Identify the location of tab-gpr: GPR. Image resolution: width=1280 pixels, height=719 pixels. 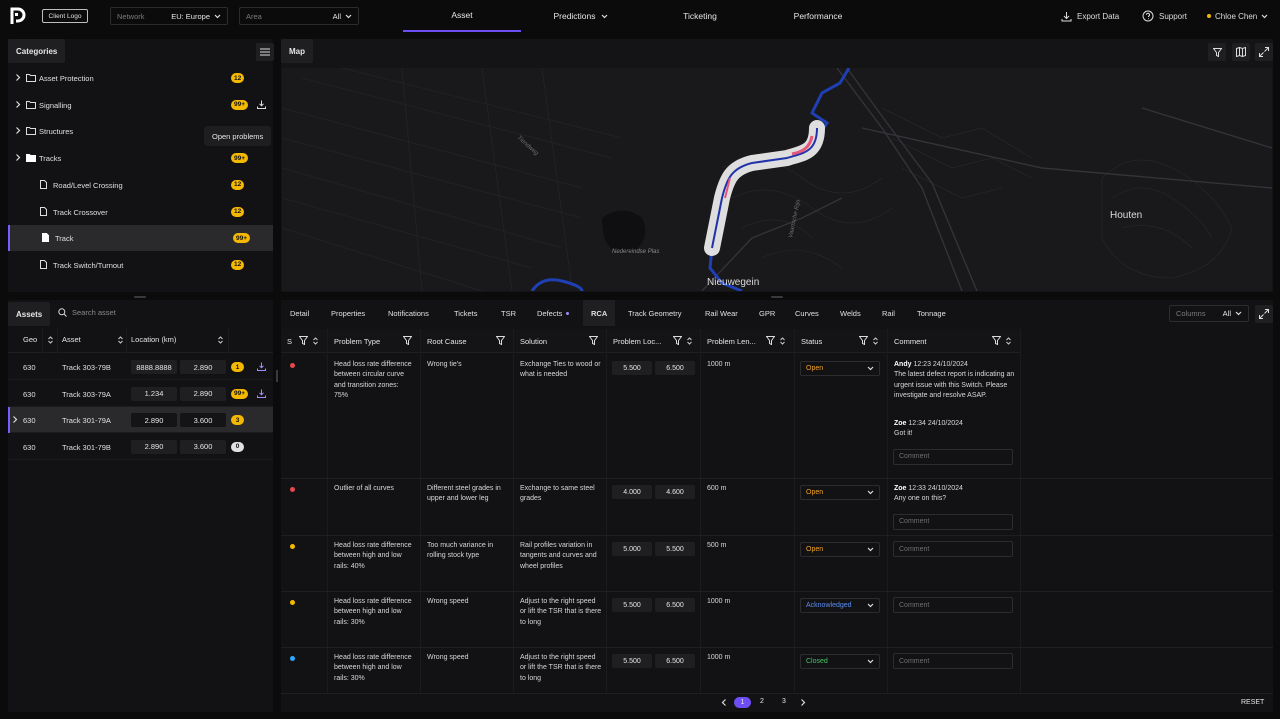
(767, 313).